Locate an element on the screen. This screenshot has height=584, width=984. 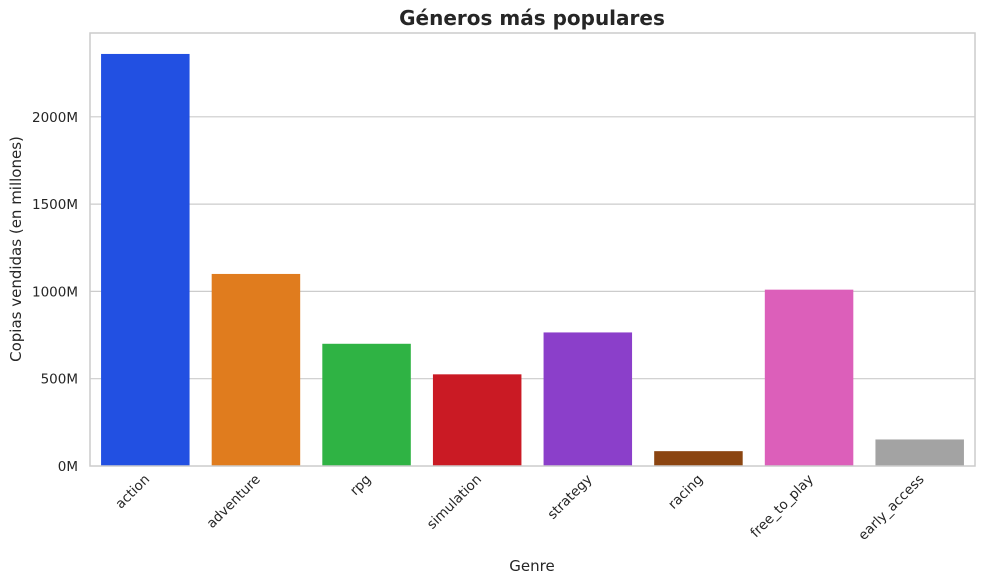
y-tick-label: 500M is located at coordinates (59, 380).